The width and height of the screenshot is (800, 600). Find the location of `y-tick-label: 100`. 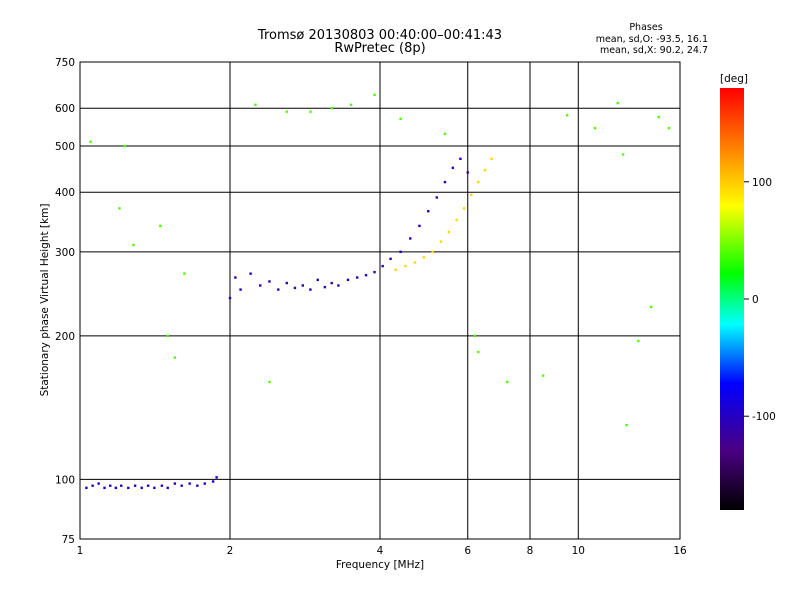

y-tick-label: 100 is located at coordinates (65, 480).